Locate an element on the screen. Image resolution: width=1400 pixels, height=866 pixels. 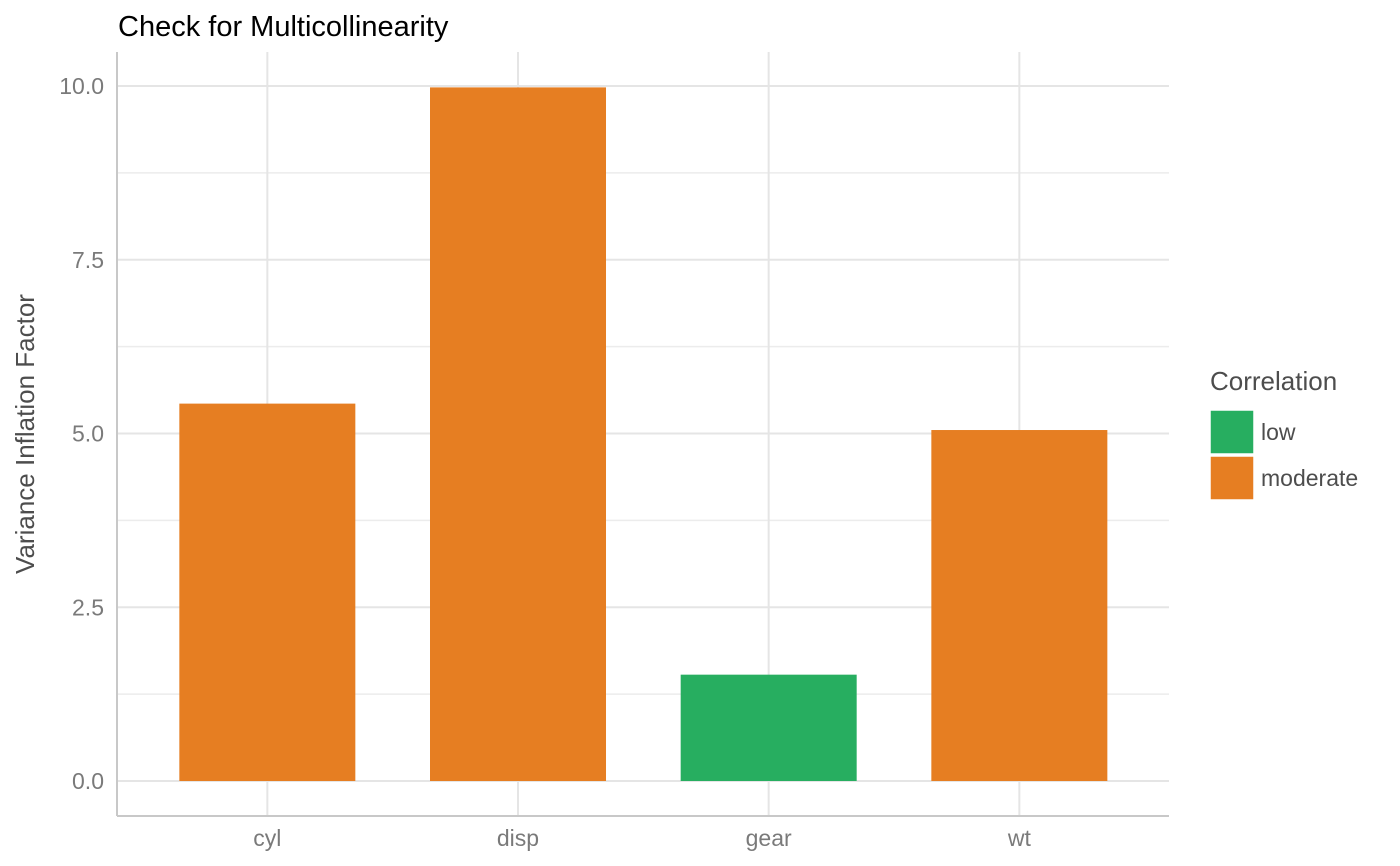
x-tick-label: disp is located at coordinates (518, 838).